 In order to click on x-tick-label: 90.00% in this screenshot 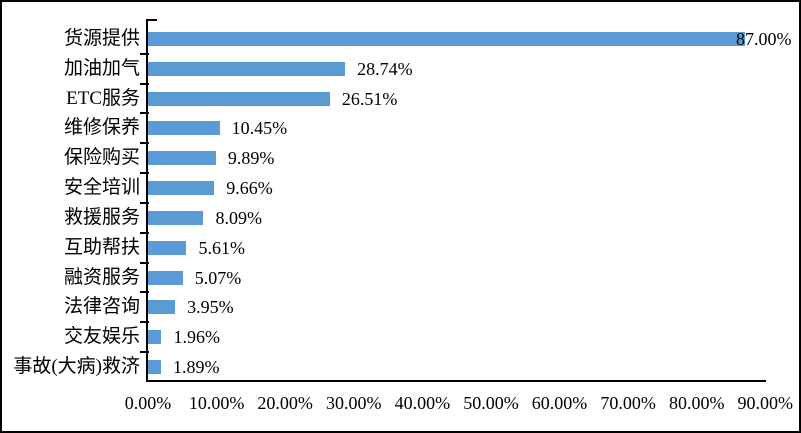, I will do `click(765, 403)`.